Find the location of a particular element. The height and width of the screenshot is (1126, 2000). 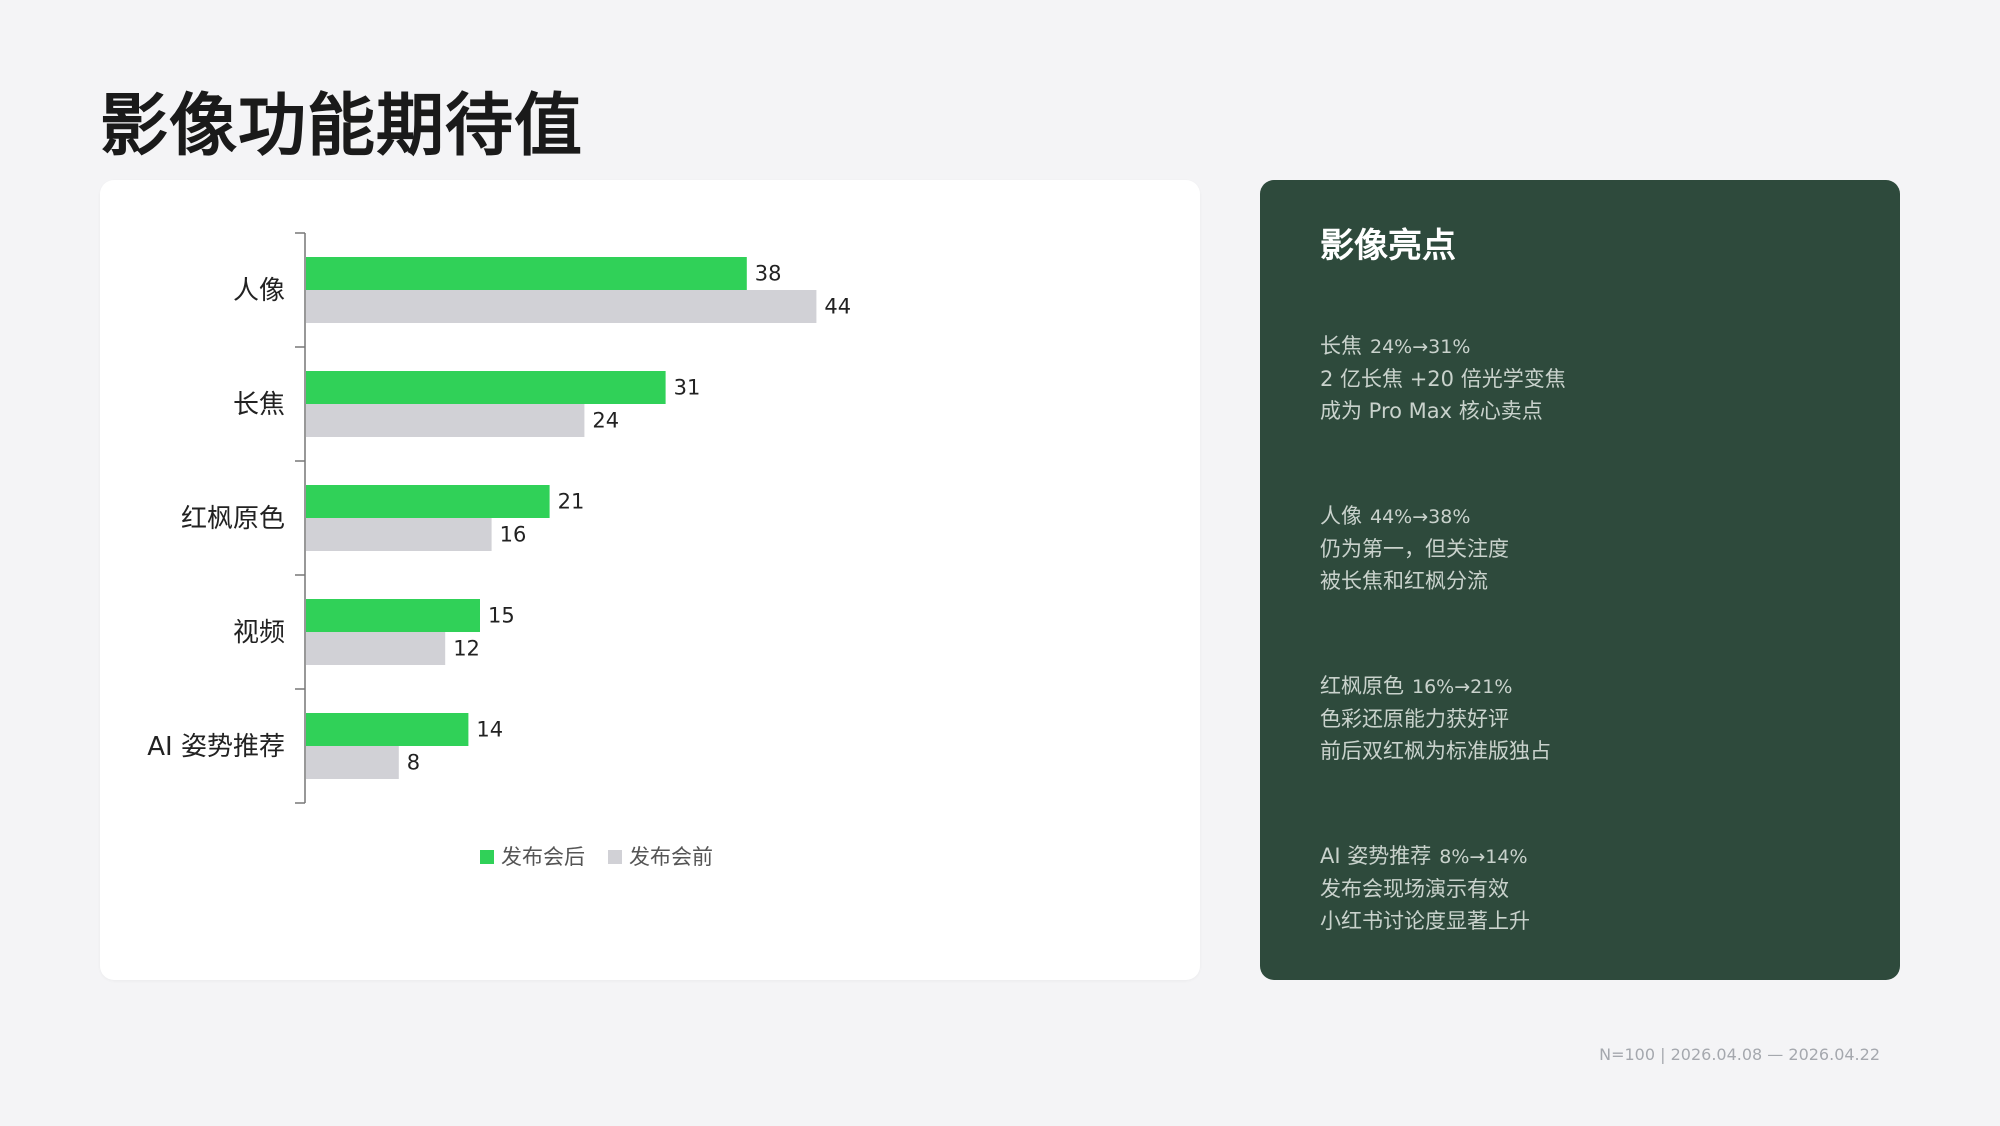

data-label: 21 is located at coordinates (571, 502).